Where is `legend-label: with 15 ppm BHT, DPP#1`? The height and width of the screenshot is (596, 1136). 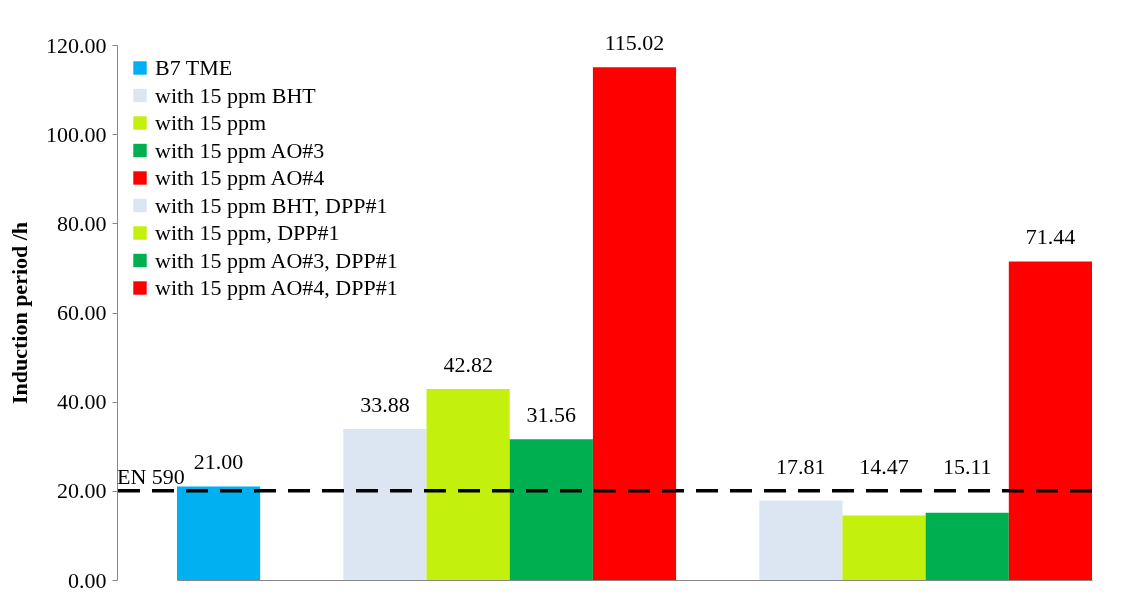
legend-label: with 15 ppm BHT, DPP#1 is located at coordinates (271, 205).